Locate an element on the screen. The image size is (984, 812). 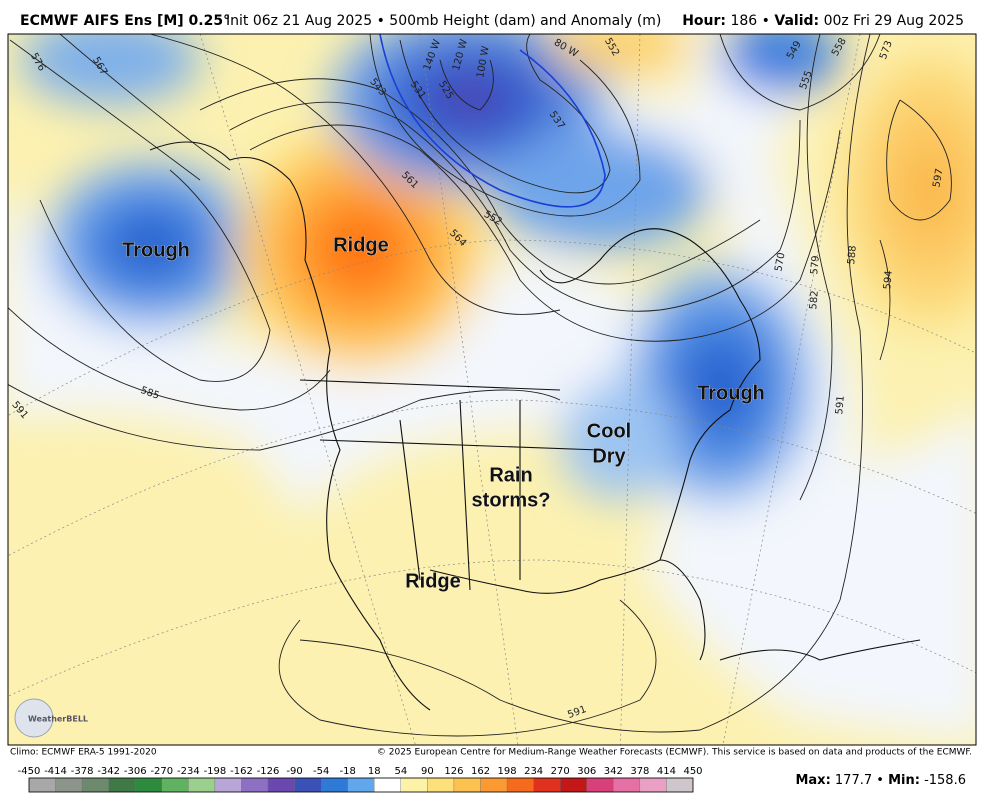
colorbar-tick-label: -54 is located at coordinates (321, 771).